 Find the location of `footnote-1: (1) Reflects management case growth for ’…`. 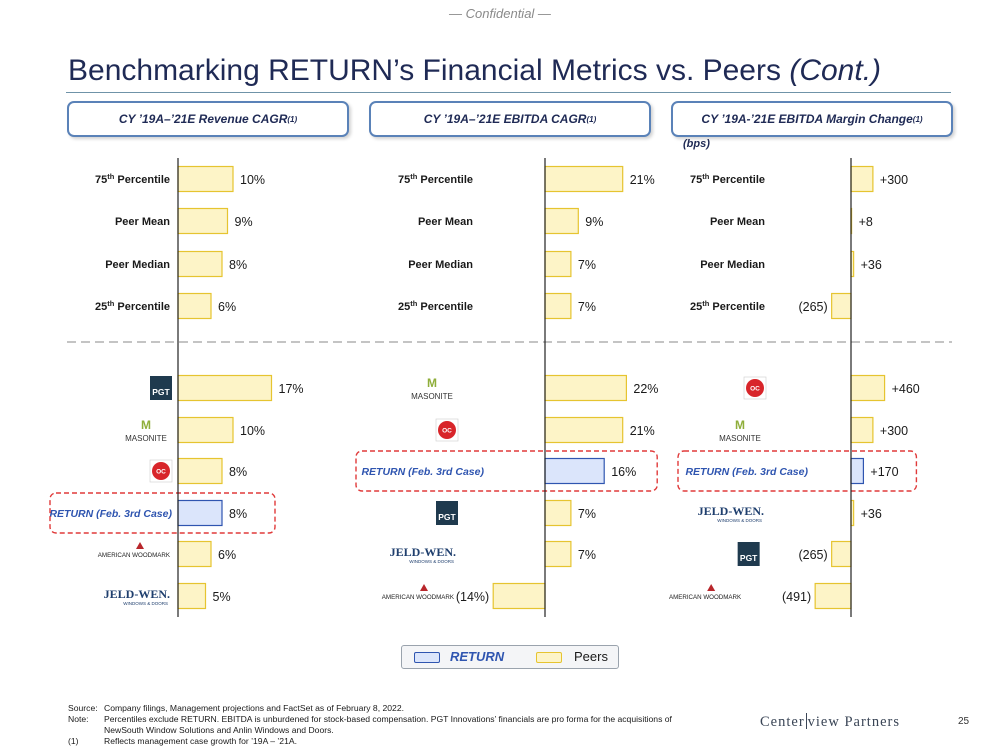

footnote-1: (1) Reflects management case growth for ’… is located at coordinates (182, 741).